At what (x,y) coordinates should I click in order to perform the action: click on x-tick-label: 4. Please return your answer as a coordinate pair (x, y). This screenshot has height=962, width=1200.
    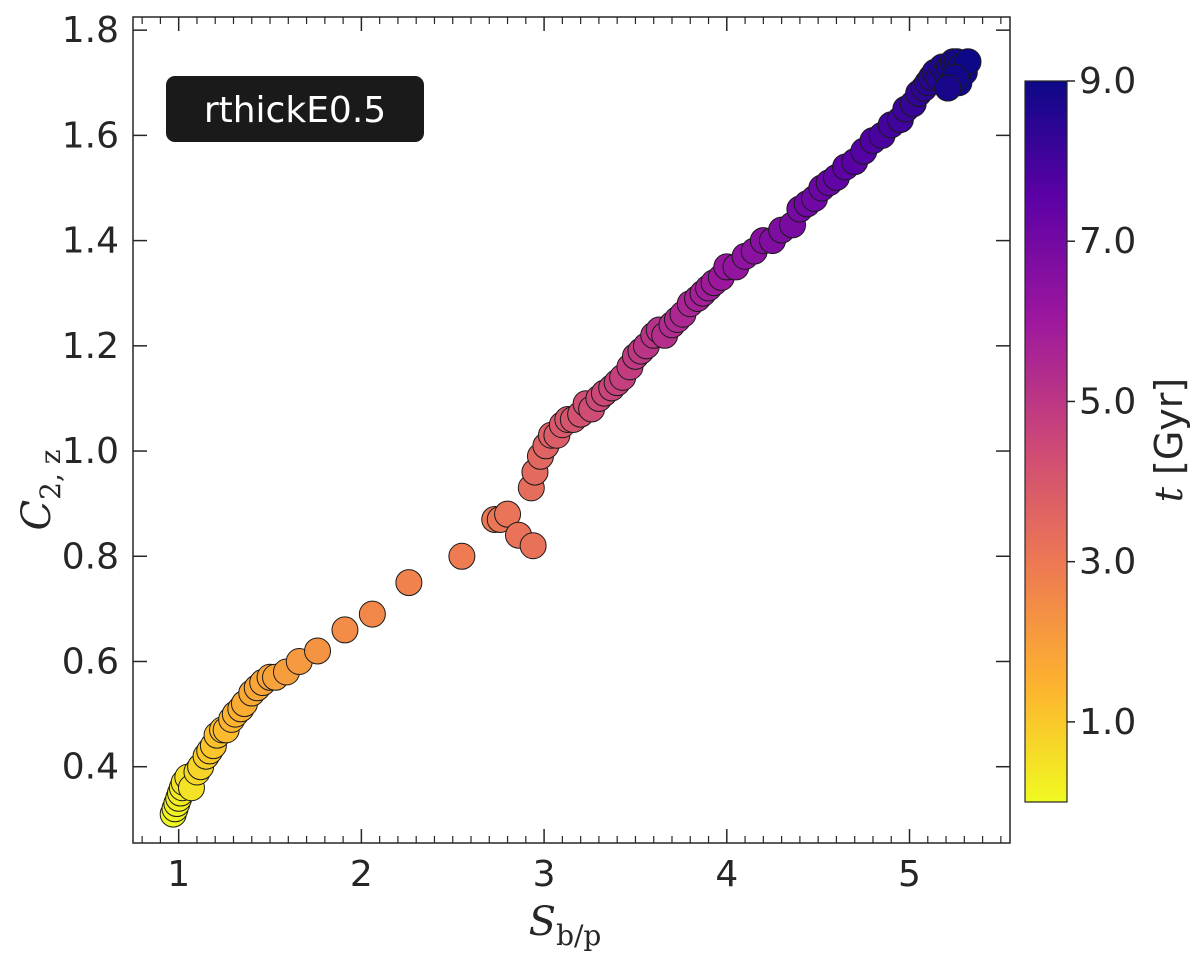
    Looking at the image, I should click on (726, 874).